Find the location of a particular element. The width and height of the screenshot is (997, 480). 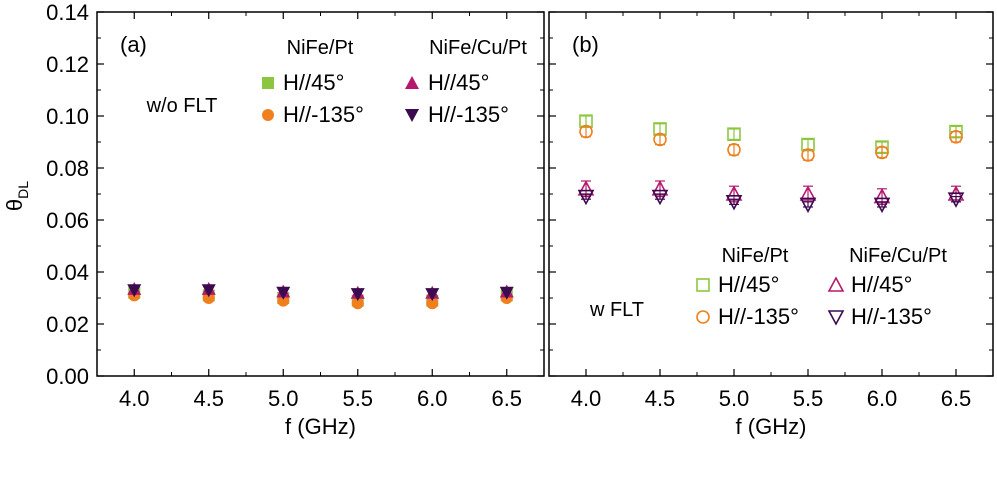

y-tick-label: 0.08 is located at coordinates (67, 168).